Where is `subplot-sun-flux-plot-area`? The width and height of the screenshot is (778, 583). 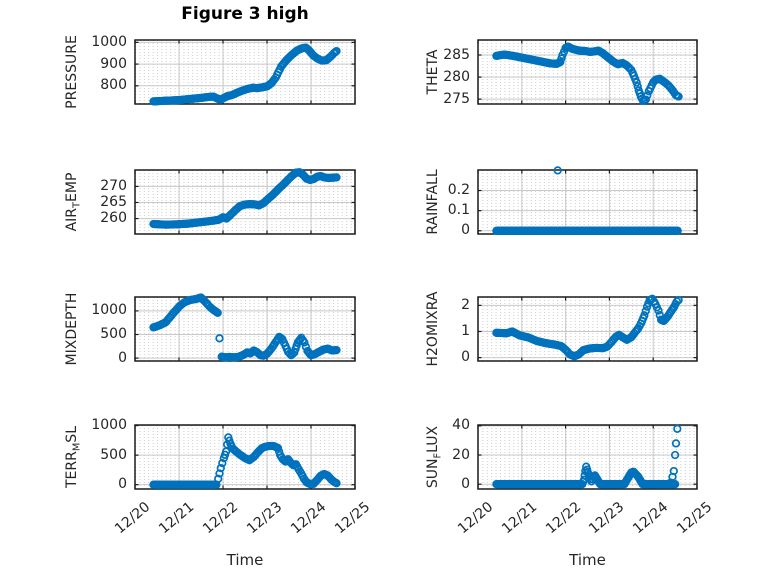
subplot-sun-flux-plot-area is located at coordinates (587, 457).